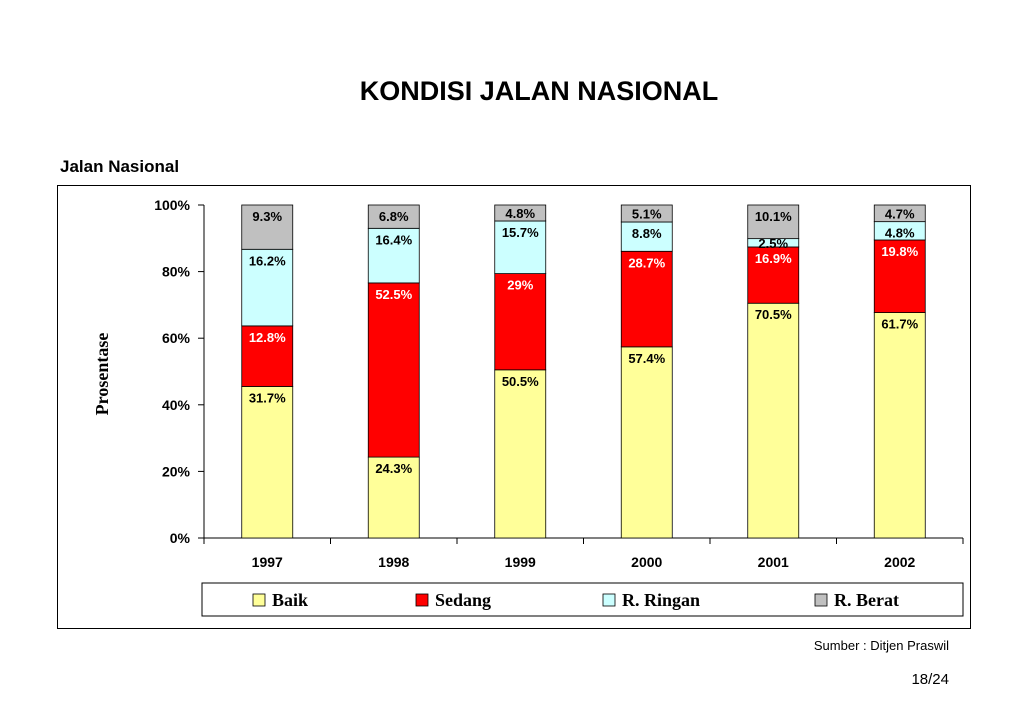 The image size is (1023, 708). What do you see at coordinates (176, 338) in the screenshot?
I see `y-tick-label: 60%` at bounding box center [176, 338].